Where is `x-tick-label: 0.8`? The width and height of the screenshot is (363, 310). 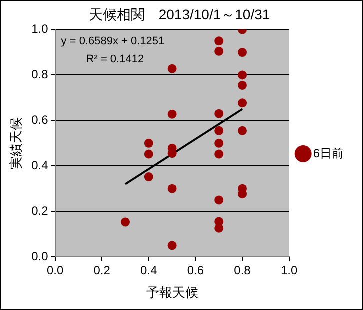
x-tick-label: 0.8 is located at coordinates (243, 271).